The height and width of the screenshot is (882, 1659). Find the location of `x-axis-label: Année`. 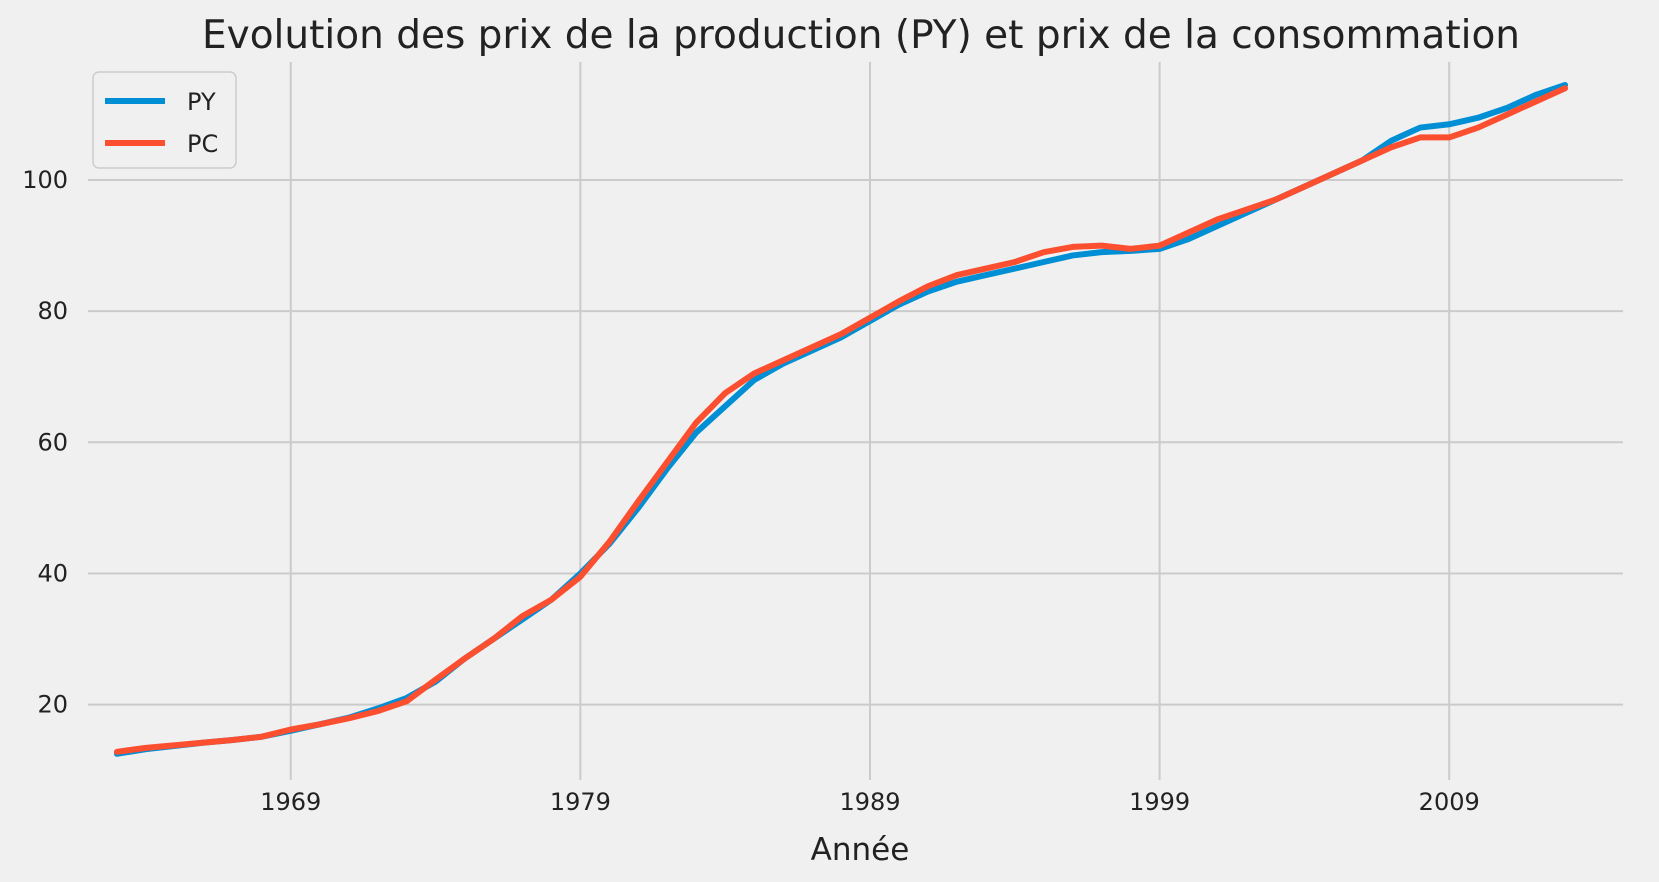

x-axis-label: Année is located at coordinates (860, 850).